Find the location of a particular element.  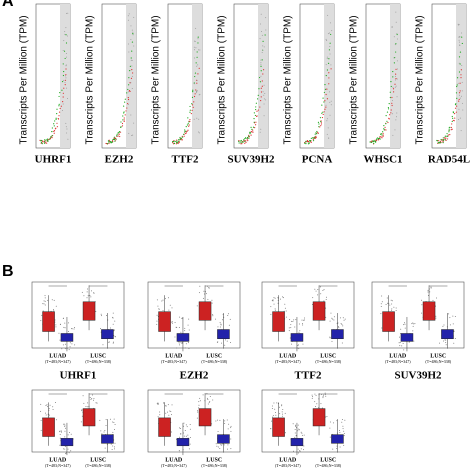

gene-name: SUV39H2 is located at coordinates (418, 376).